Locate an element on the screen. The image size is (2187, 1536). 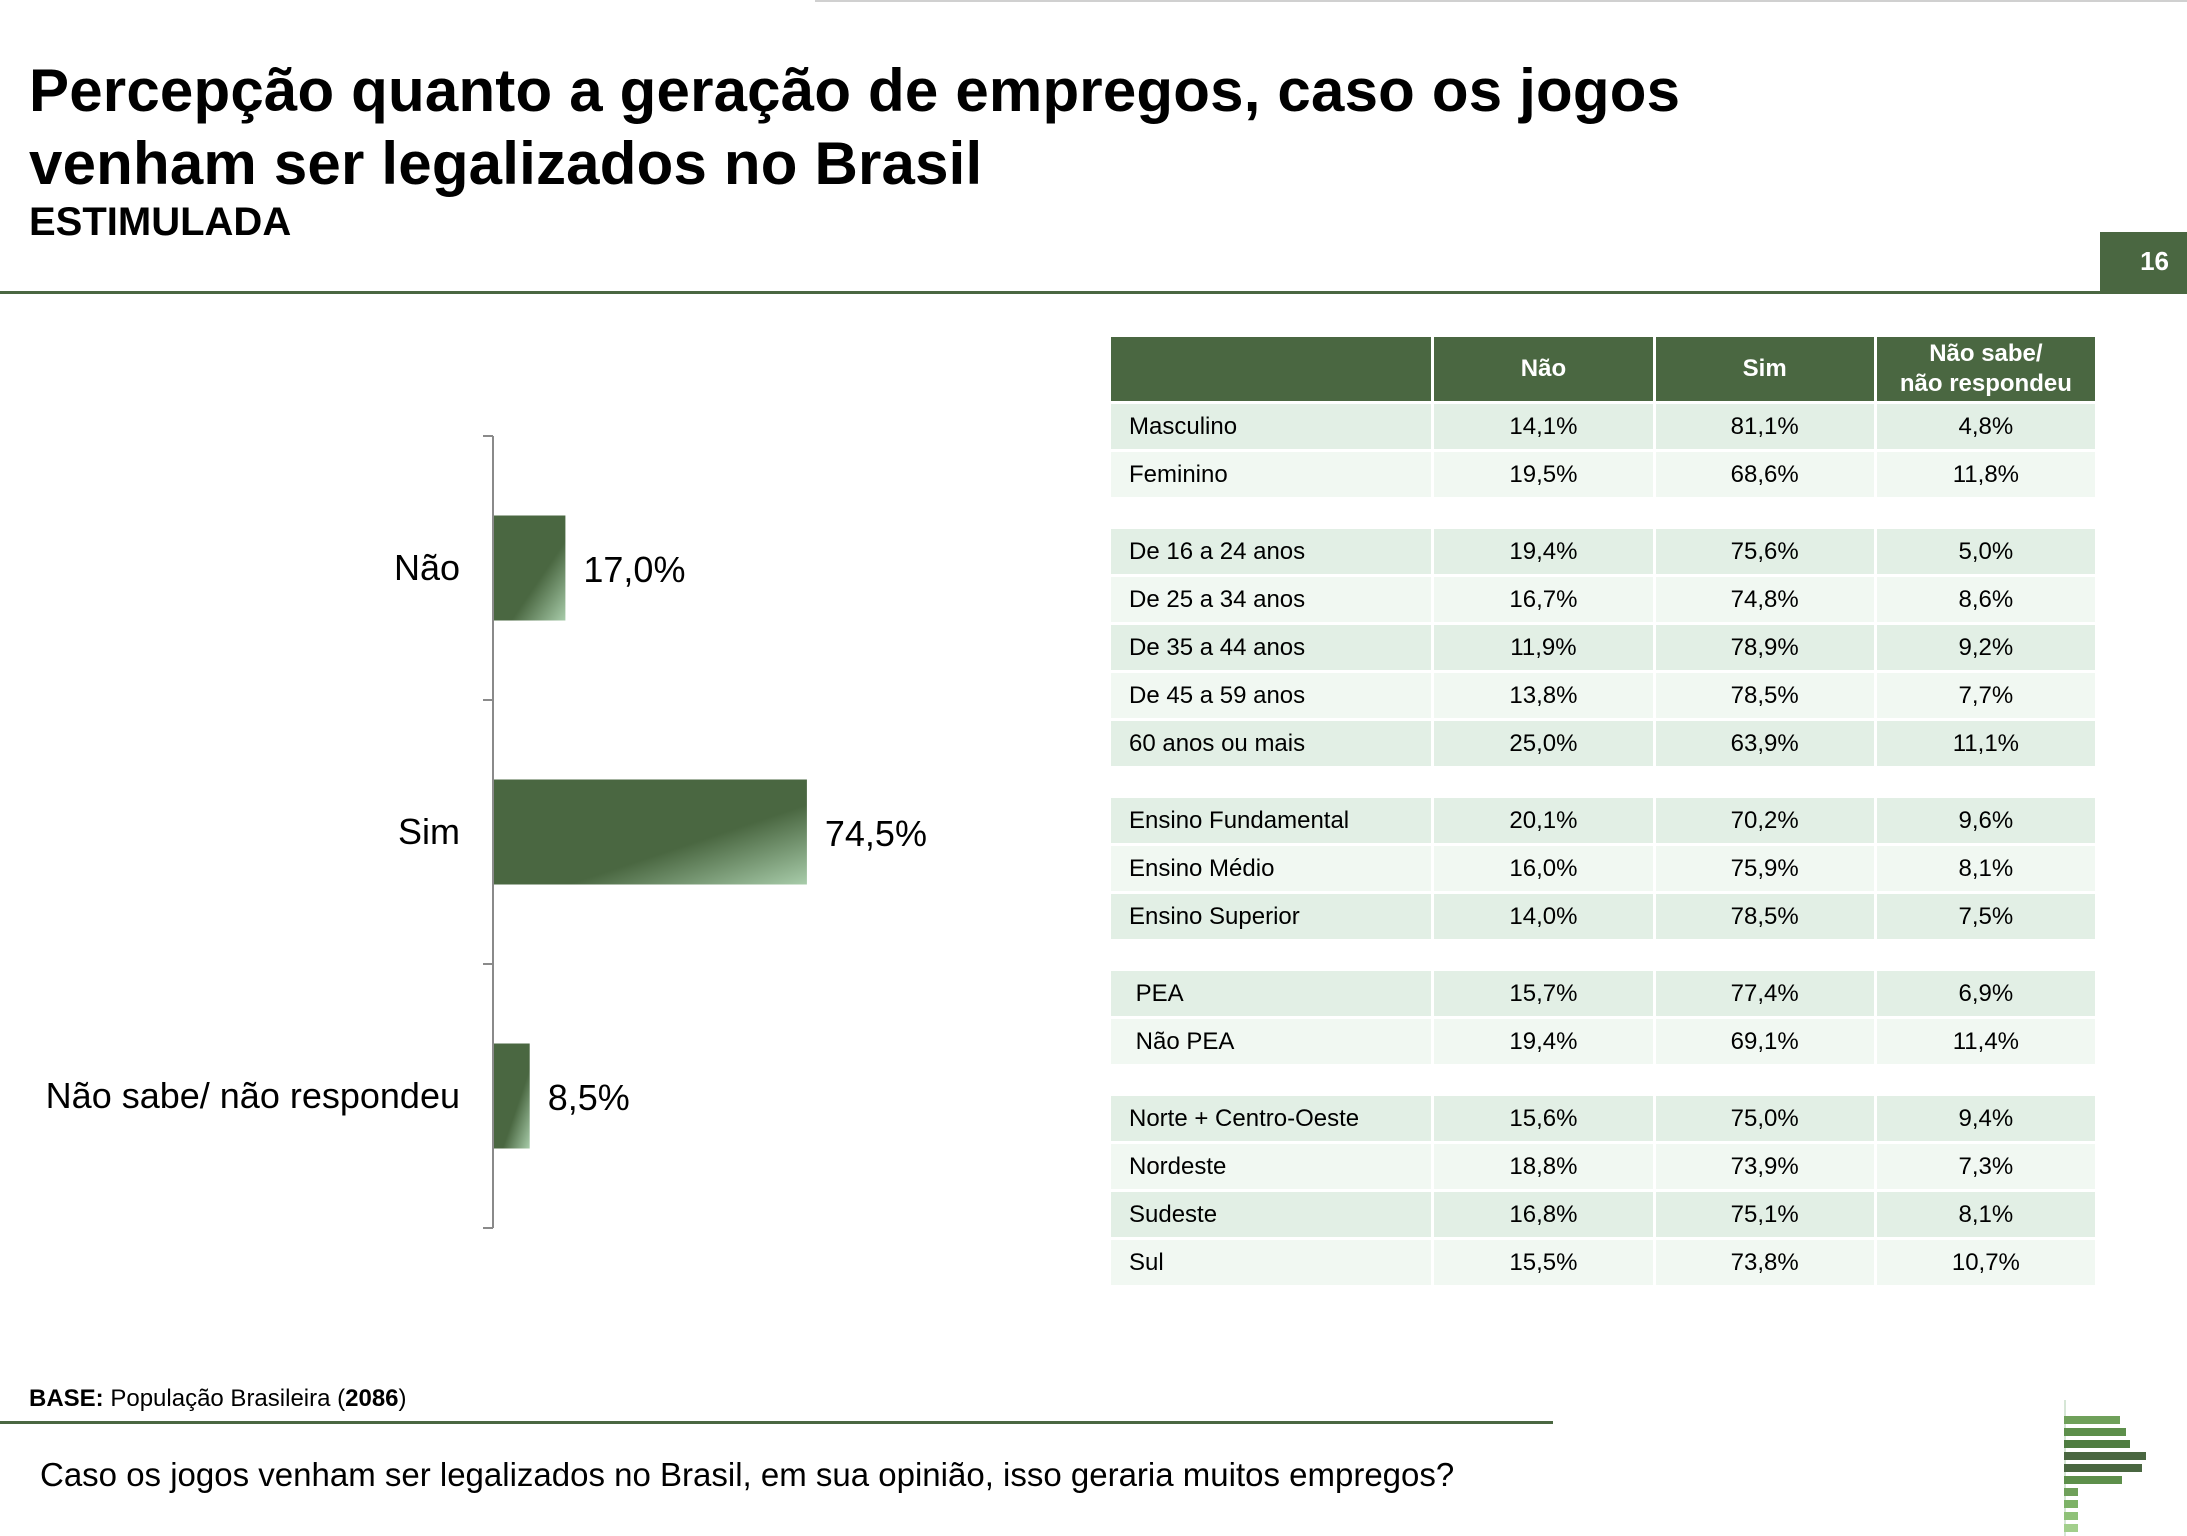
row-label: PEA is located at coordinates (1271, 993).